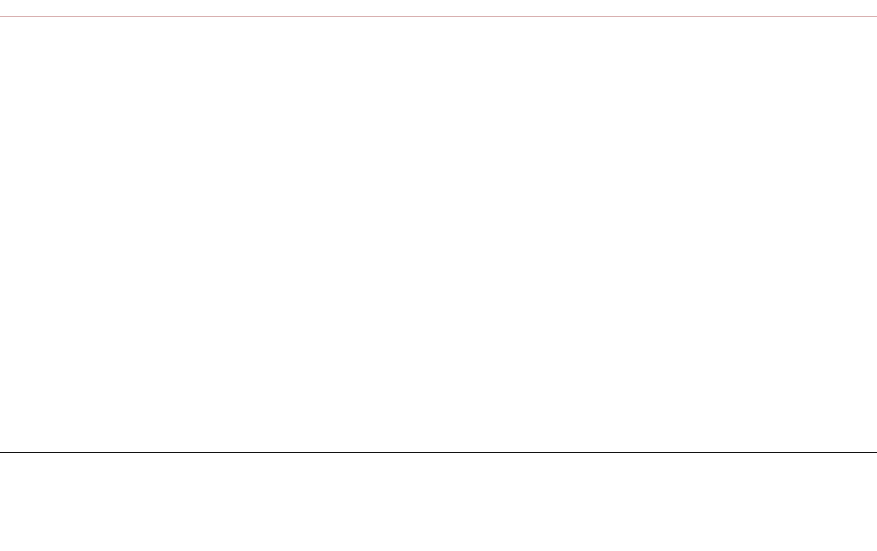 The height and width of the screenshot is (551, 877). I want to click on price-panel-baseline, so click(438, 452).